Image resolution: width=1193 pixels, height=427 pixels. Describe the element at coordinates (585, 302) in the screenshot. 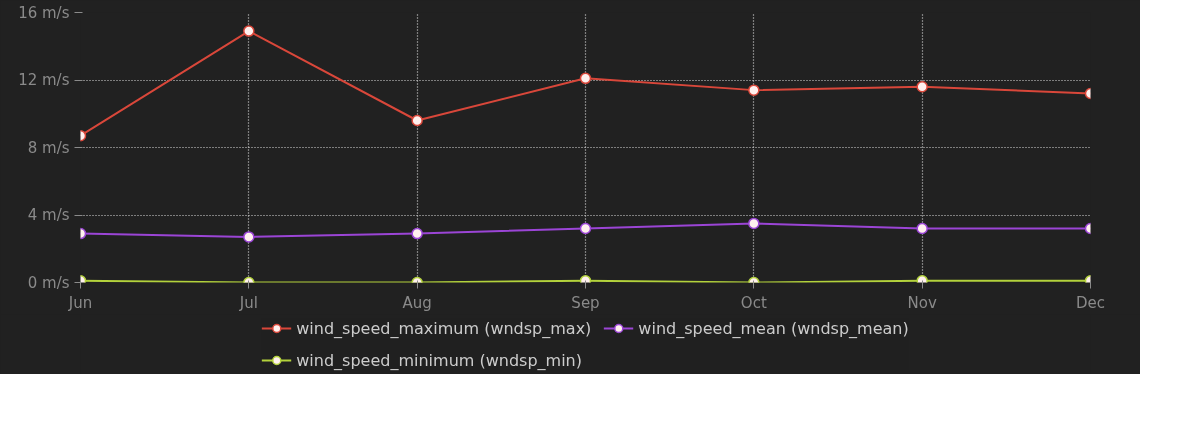

I see `x-tick-label: Sep` at that location.